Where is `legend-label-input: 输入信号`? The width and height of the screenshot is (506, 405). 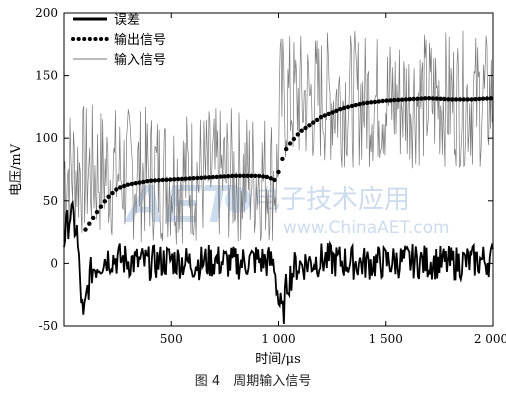
legend-label-input: 输入信号 is located at coordinates (140, 60).